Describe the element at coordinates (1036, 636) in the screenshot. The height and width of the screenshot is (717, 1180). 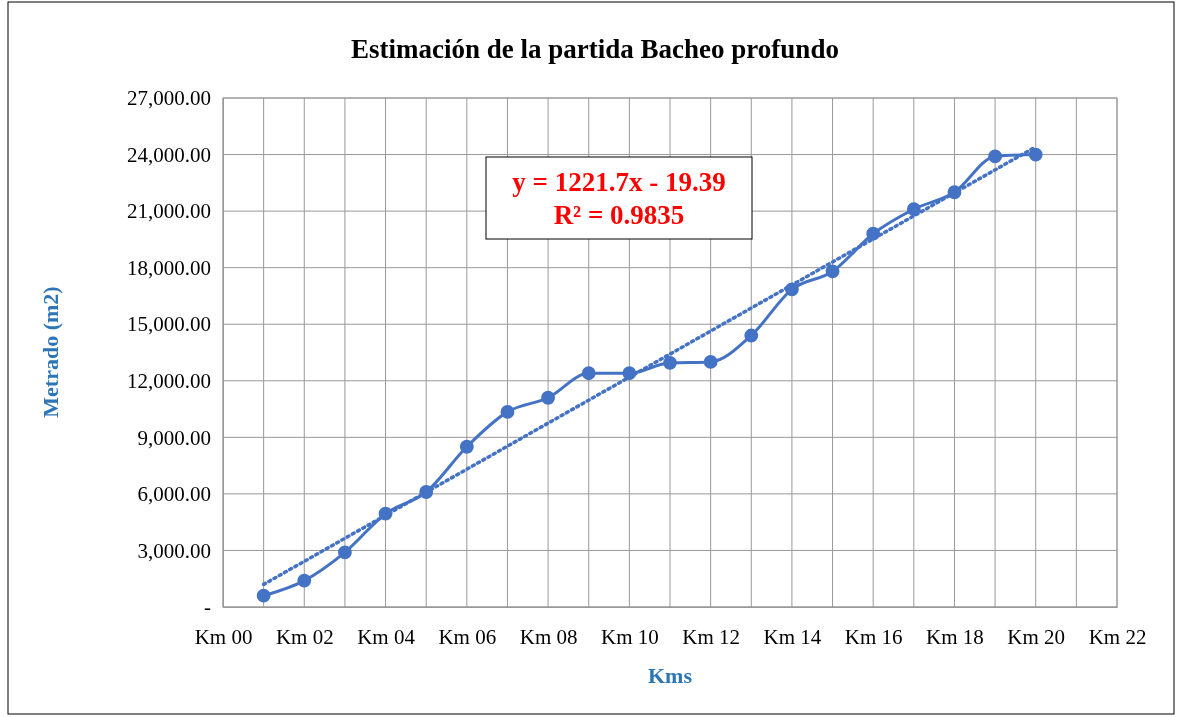
I see `x-tick-label: Km 20` at that location.